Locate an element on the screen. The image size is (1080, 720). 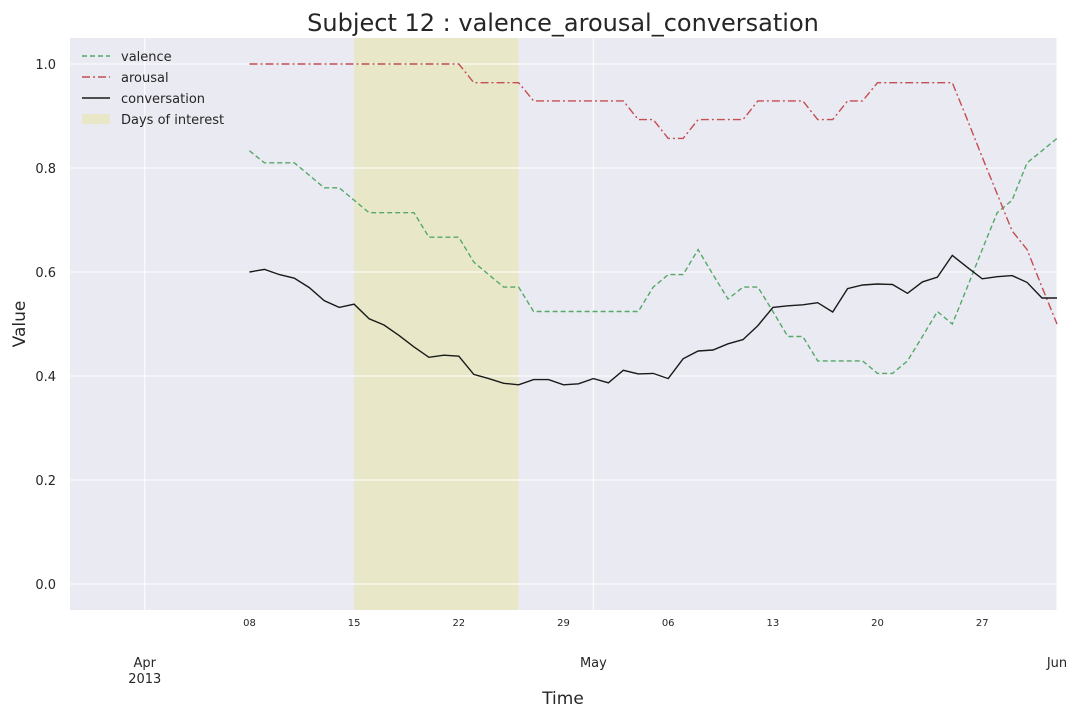
legend-swatch-highlight is located at coordinates (96, 119).